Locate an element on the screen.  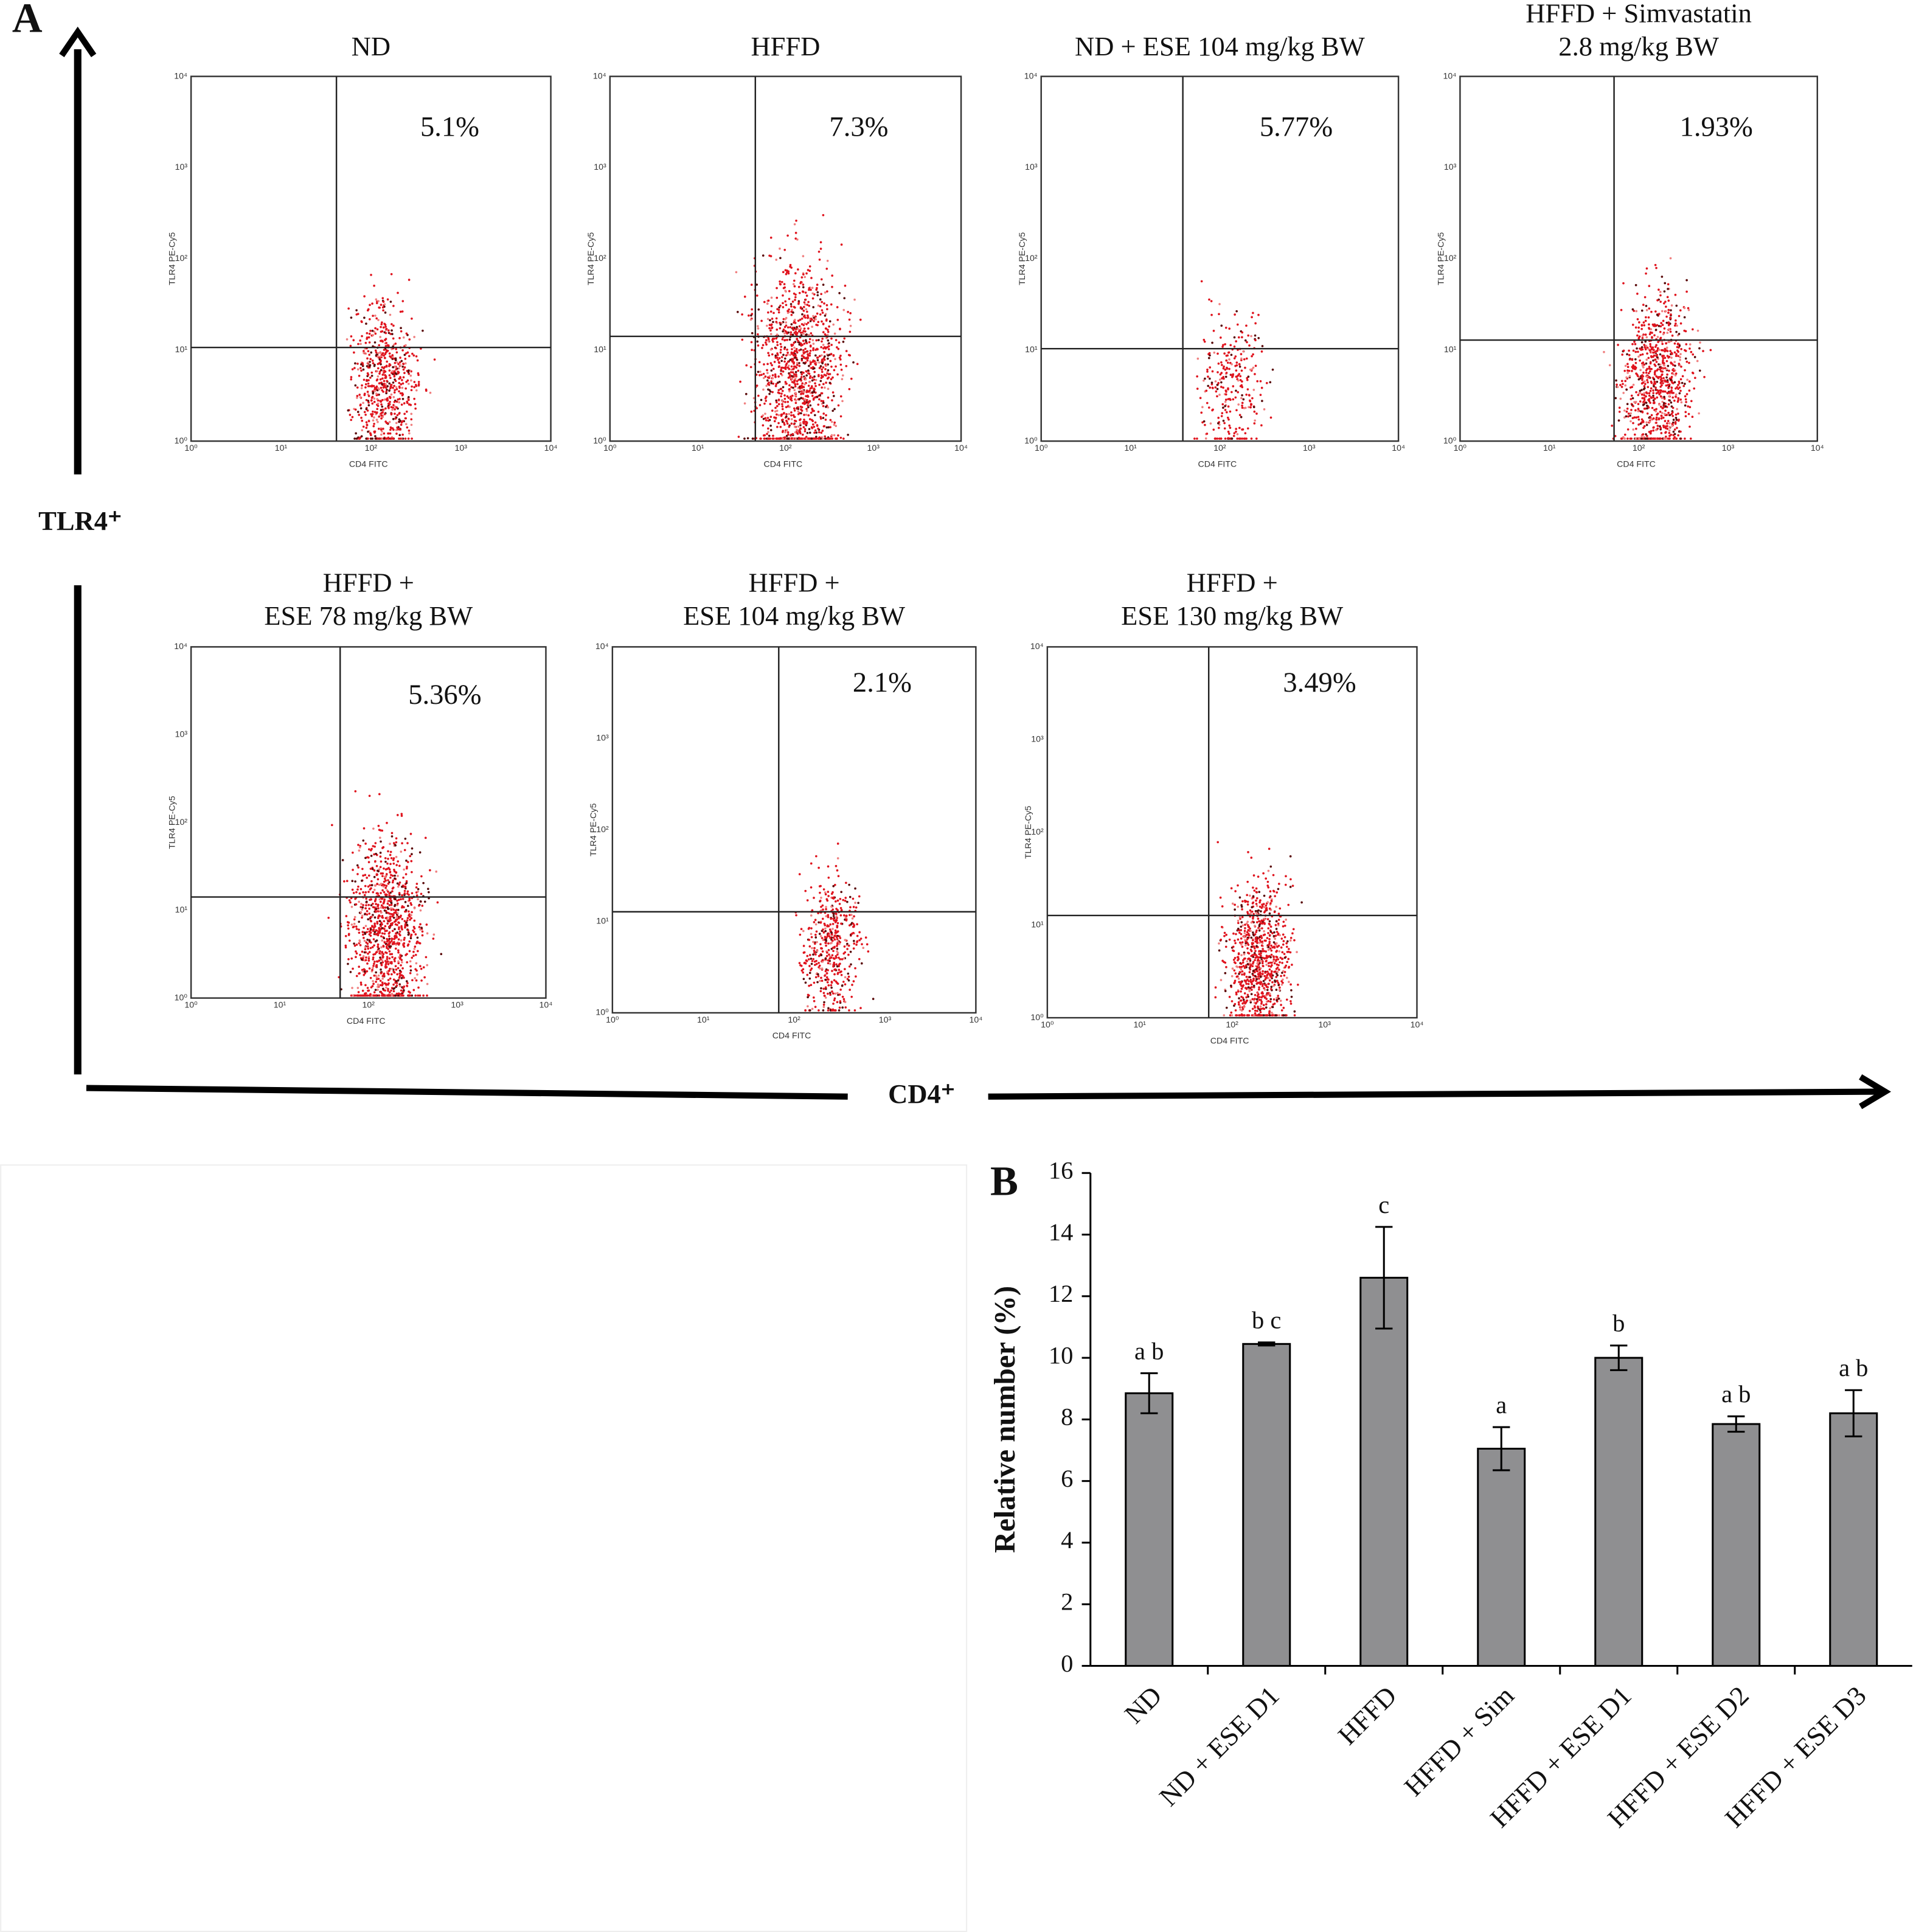
plot-x-label: CD4 FITC is located at coordinates (368, 464).